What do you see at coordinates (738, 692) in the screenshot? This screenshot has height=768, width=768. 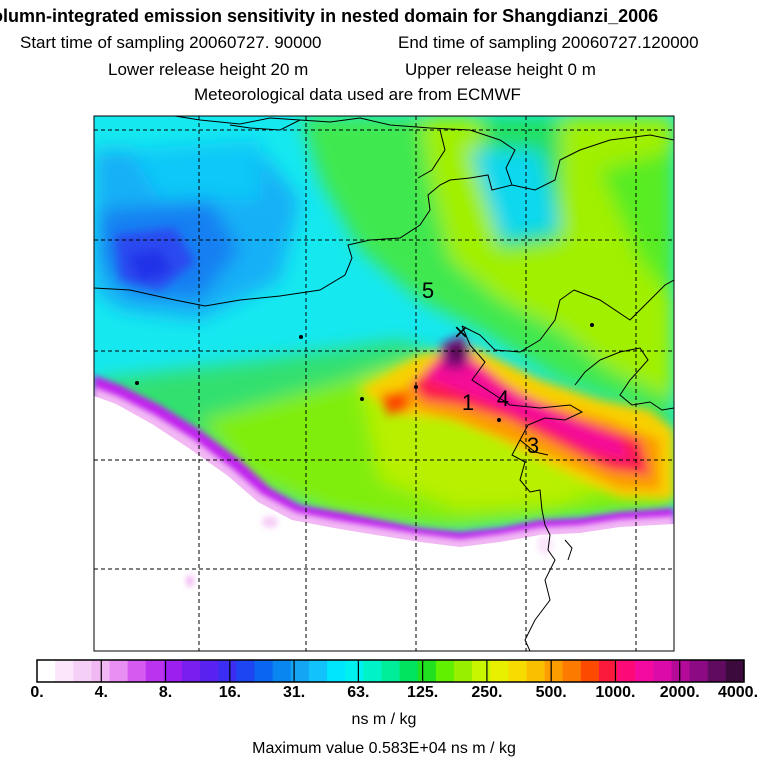 I see `colorbar-tick-label: 4000.` at bounding box center [738, 692].